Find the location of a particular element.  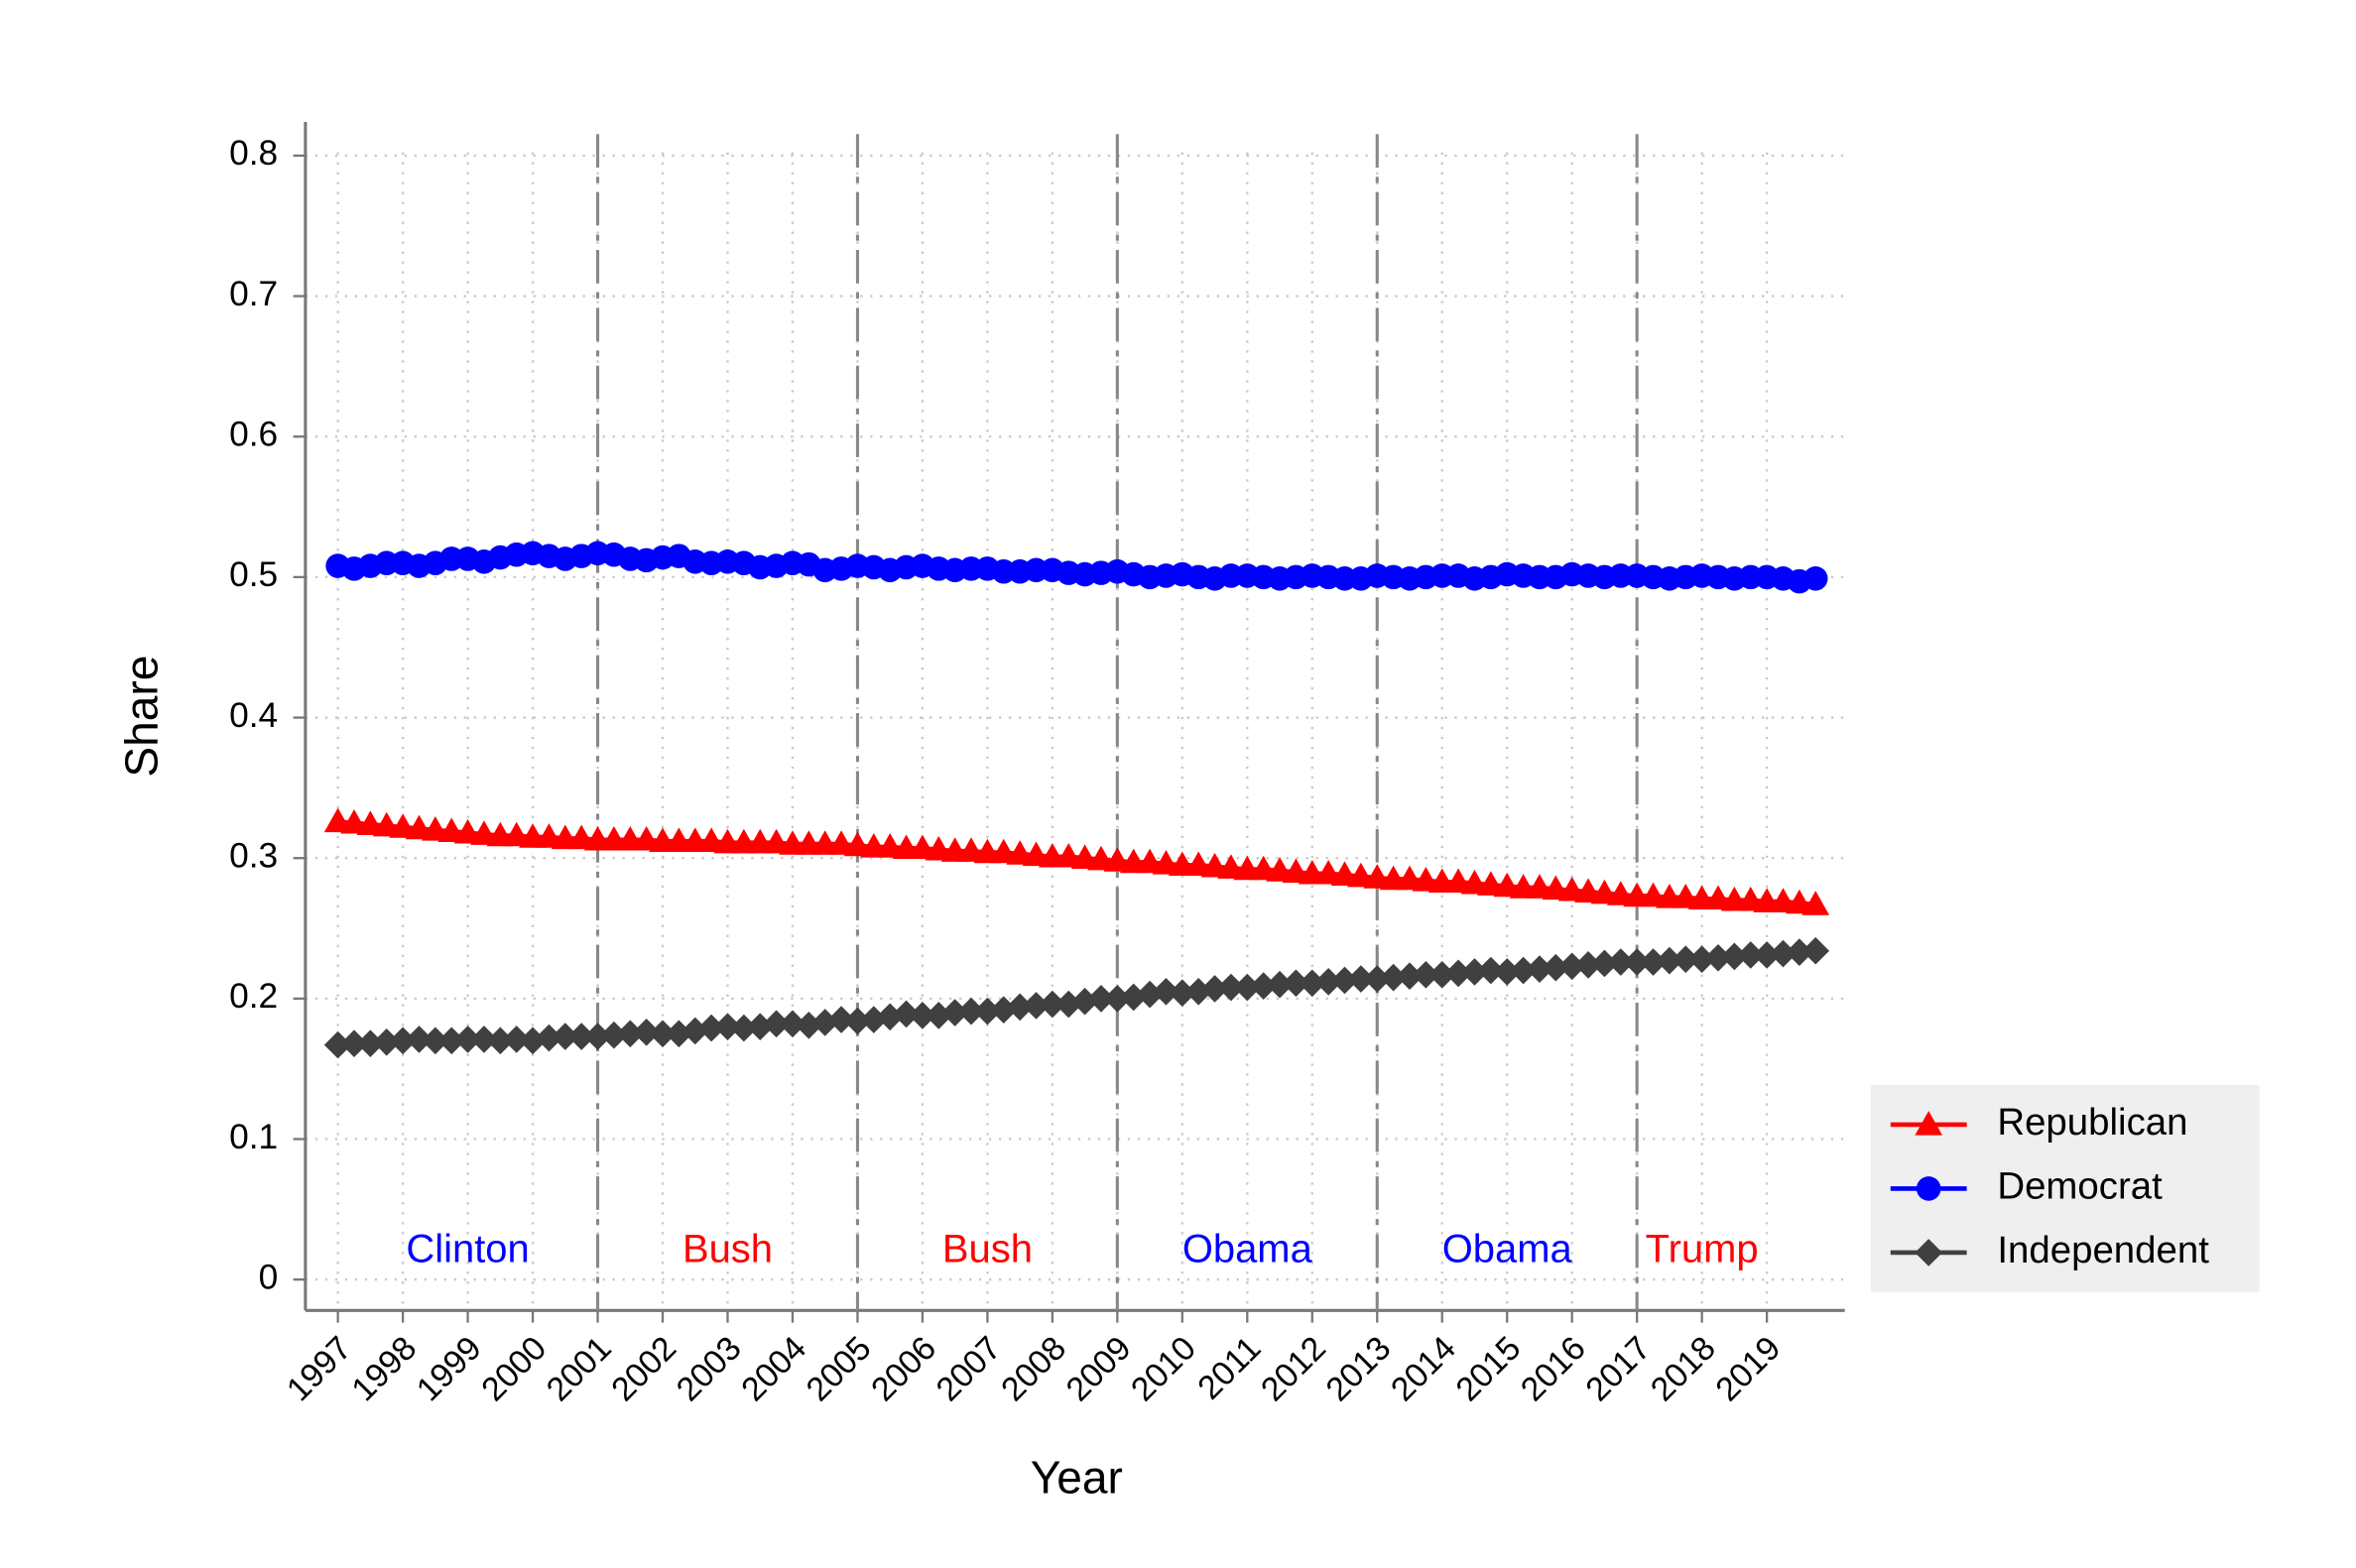

legend: Republican Democrat Independent is located at coordinates (2065, 1188).